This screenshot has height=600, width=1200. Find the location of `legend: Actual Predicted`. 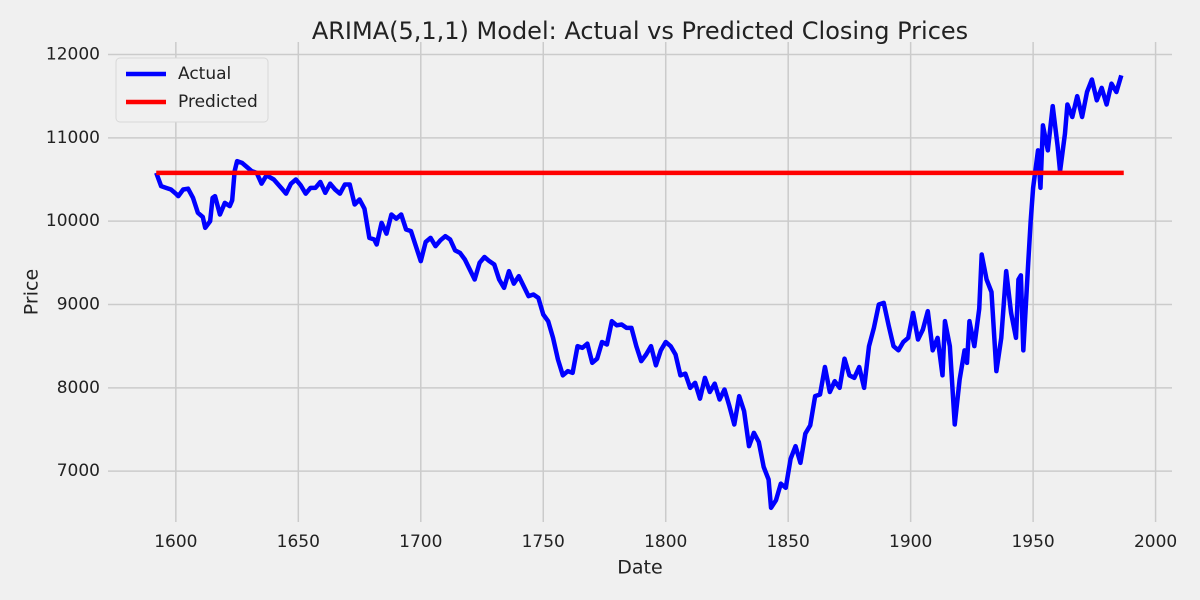

legend: Actual Predicted is located at coordinates (192, 90).